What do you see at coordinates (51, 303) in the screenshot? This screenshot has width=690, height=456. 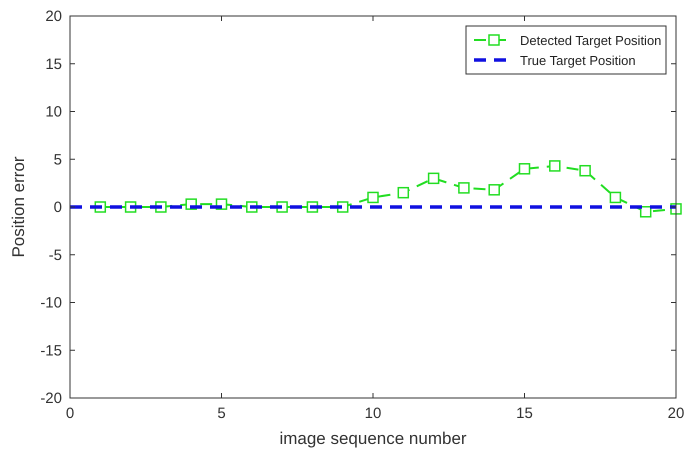 I see `y-tick-label: -10` at bounding box center [51, 303].